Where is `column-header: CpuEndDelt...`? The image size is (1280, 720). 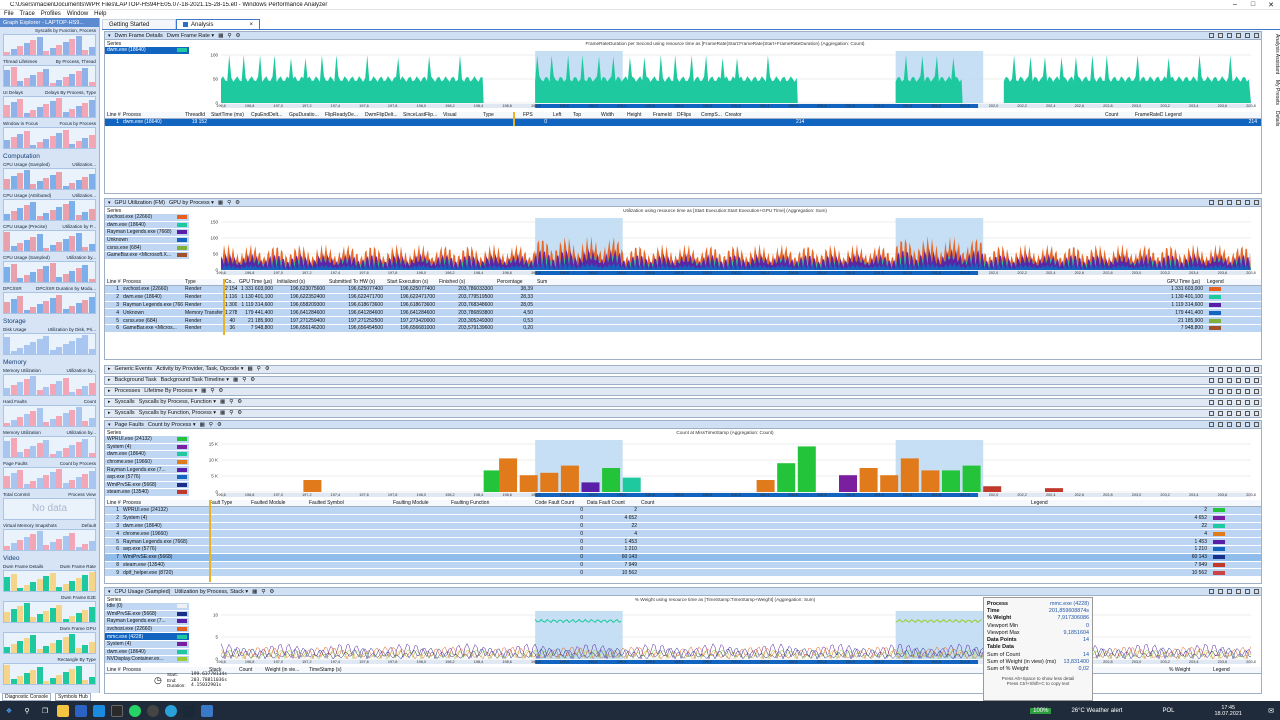
column-header: CpuEndDelt... is located at coordinates (267, 115).